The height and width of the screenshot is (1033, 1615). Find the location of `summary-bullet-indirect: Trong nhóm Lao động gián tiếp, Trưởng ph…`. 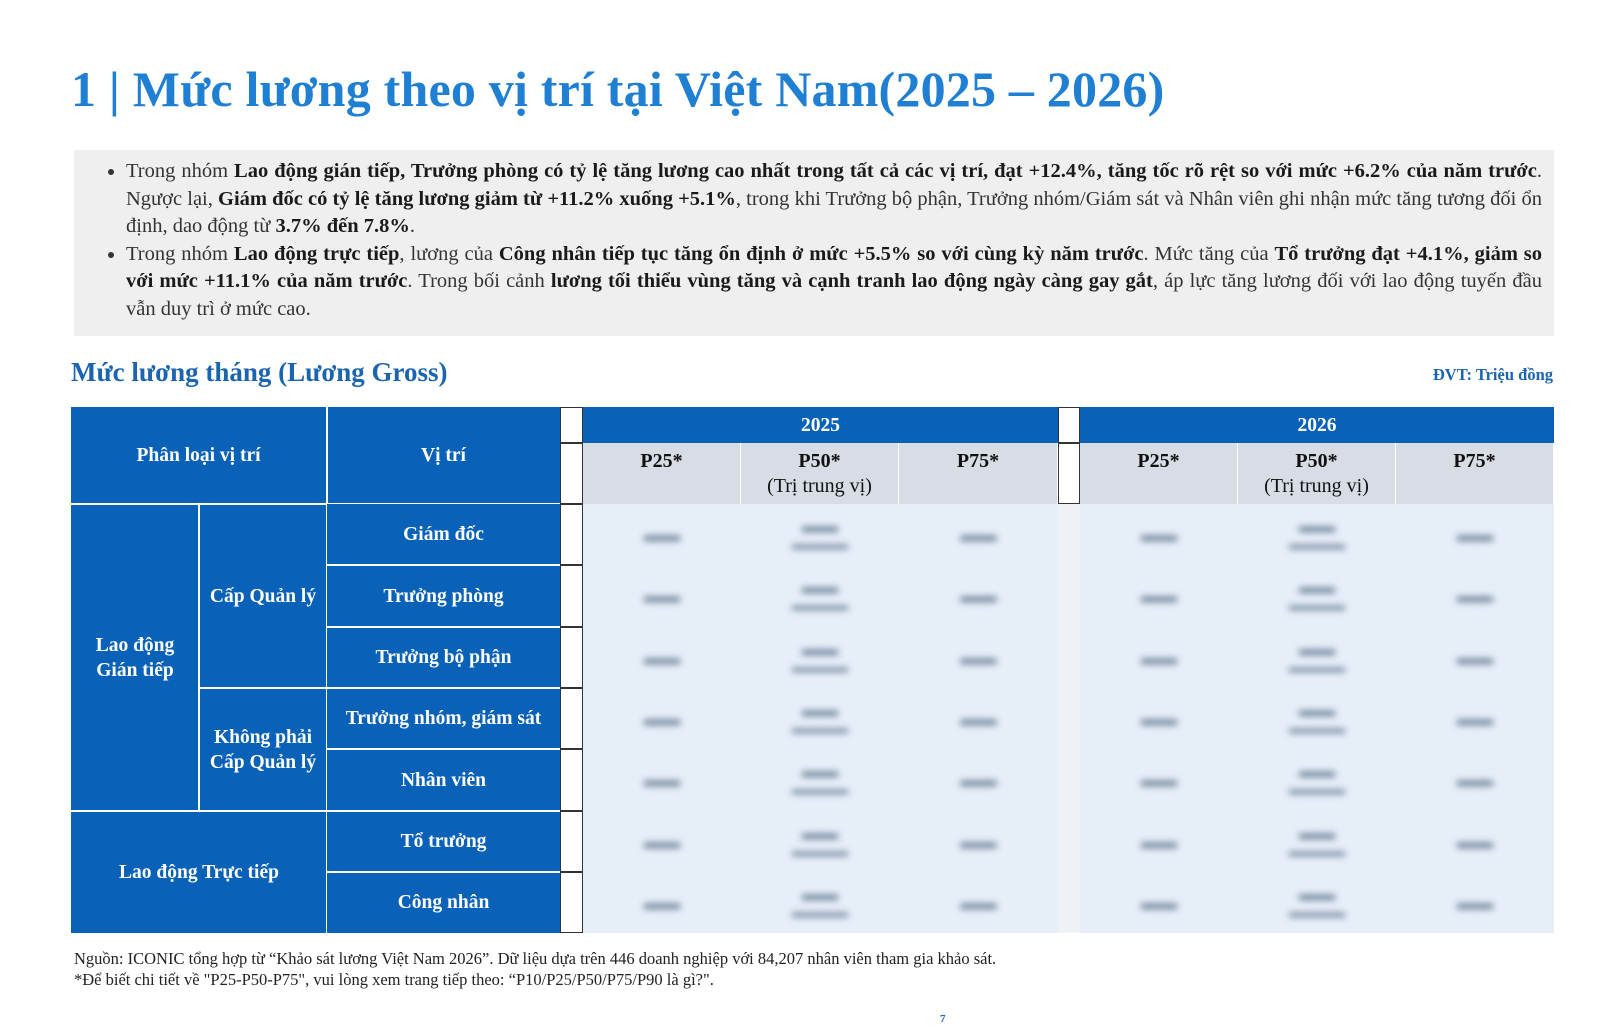

summary-bullet-indirect: Trong nhóm Lao động gián tiếp, Trưởng ph… is located at coordinates (834, 199).